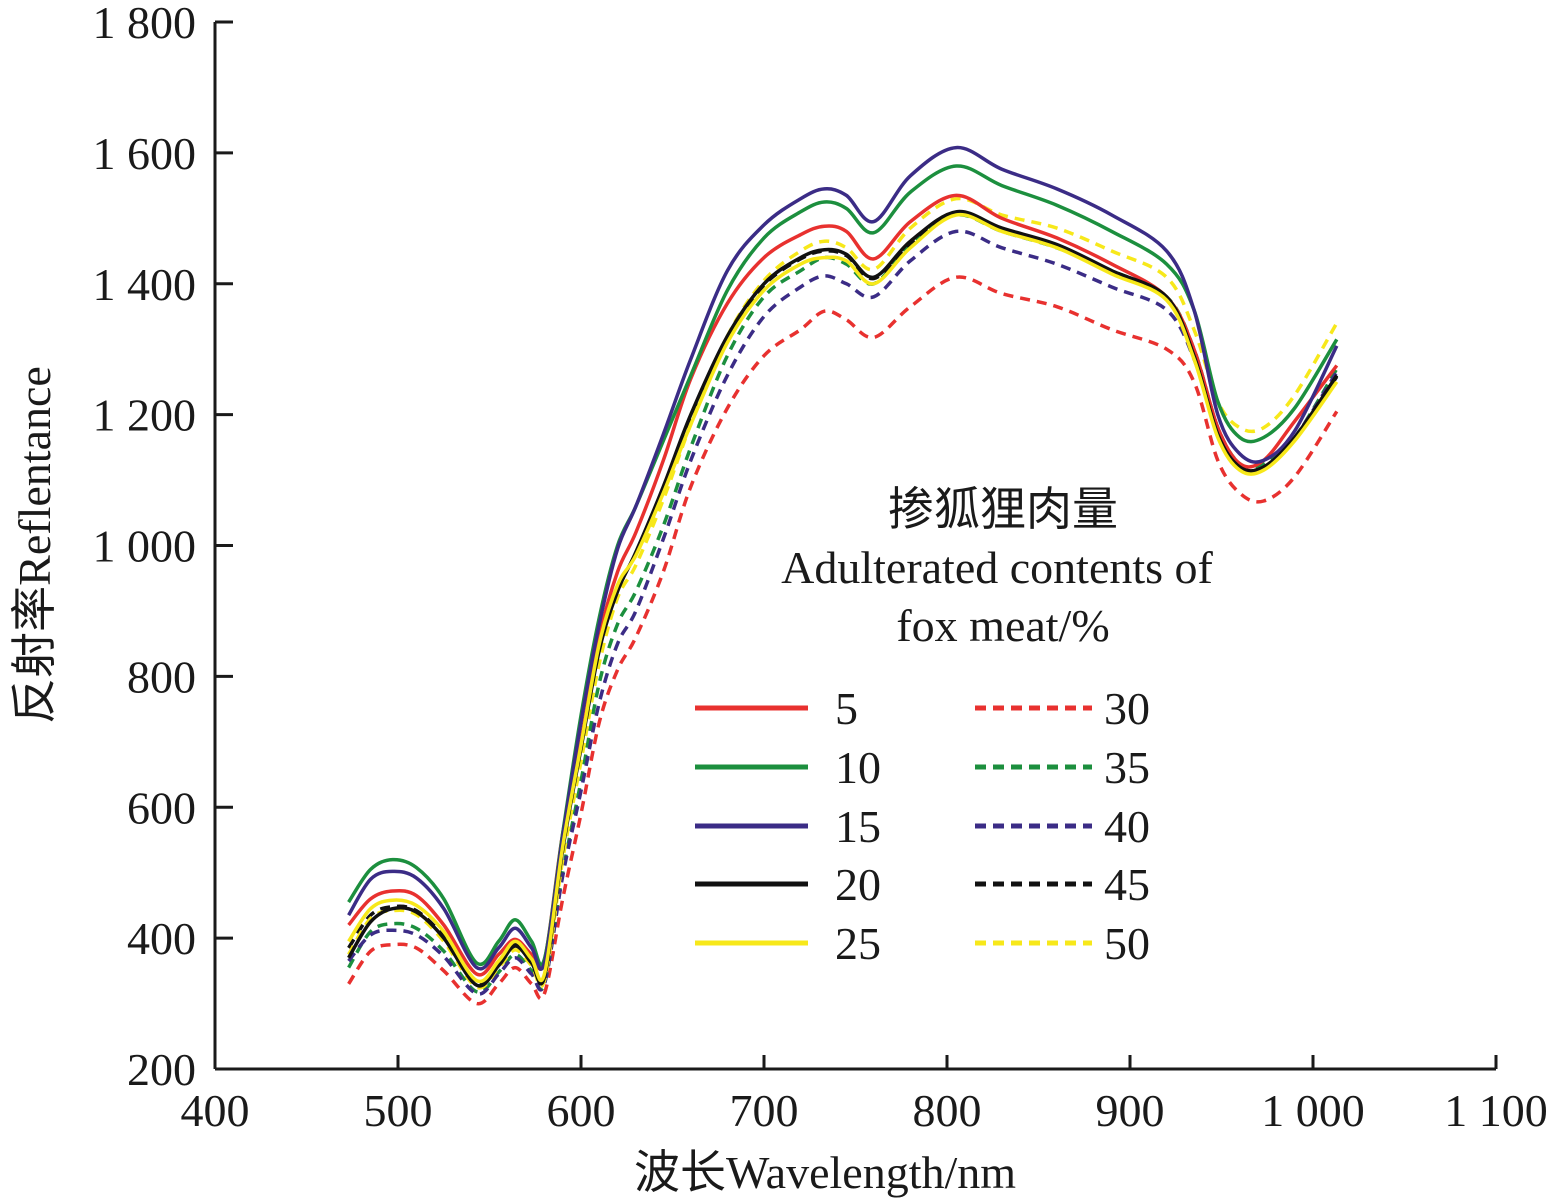 The image size is (1554, 1203). I want to click on legend-label-50: 50, so click(1127, 943).